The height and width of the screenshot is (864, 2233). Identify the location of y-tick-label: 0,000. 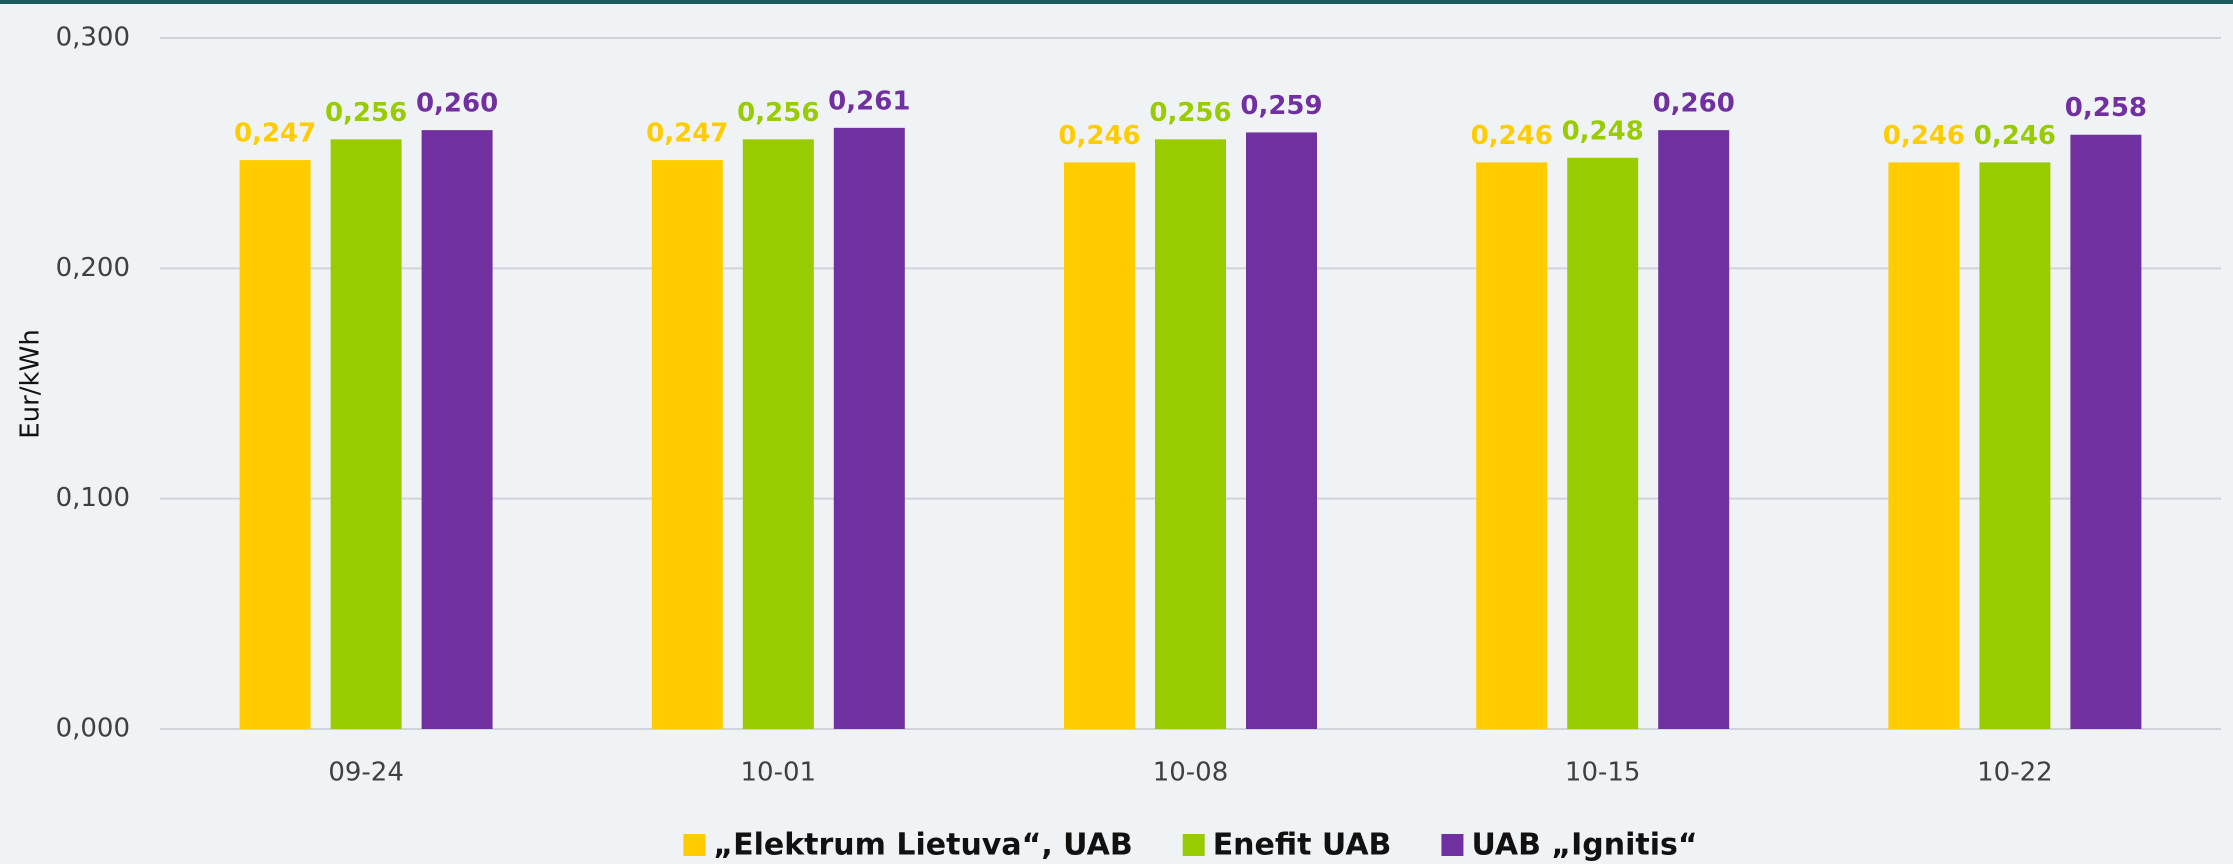
(93, 729).